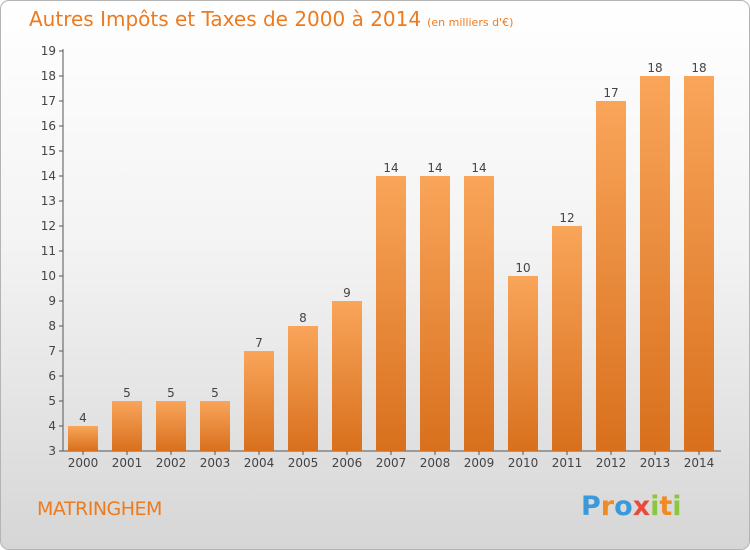 The height and width of the screenshot is (550, 750). I want to click on bar-2014, so click(699, 263).